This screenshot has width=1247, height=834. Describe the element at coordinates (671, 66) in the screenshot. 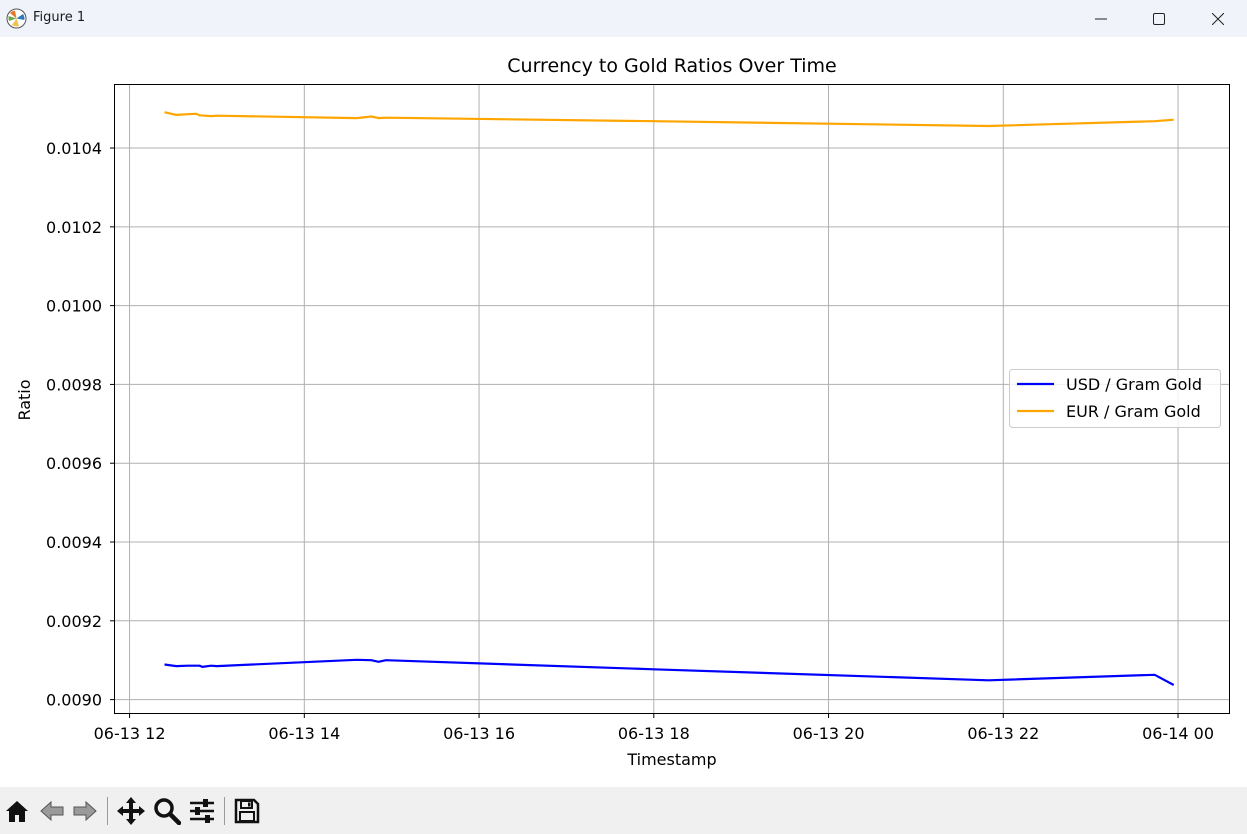

I see `chart-title: Currency to Gold Ratios Over Time` at that location.